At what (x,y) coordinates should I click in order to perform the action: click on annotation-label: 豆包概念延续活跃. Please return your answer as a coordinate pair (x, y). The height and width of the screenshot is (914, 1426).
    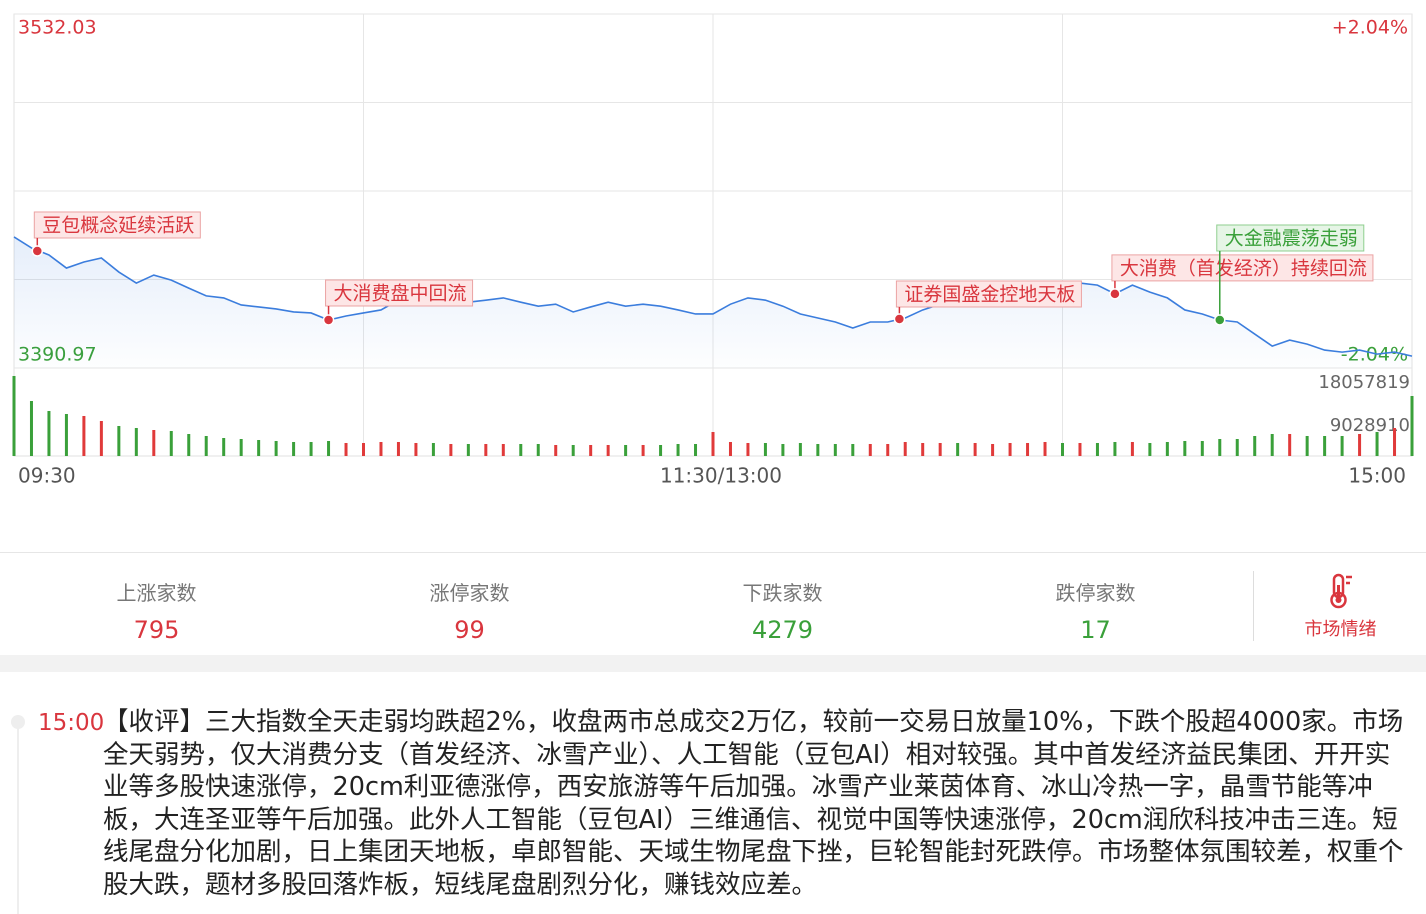
    Looking at the image, I should click on (118, 224).